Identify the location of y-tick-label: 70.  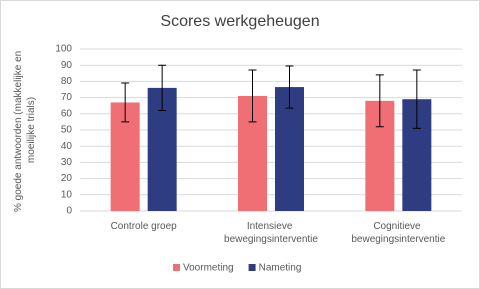
(67, 97).